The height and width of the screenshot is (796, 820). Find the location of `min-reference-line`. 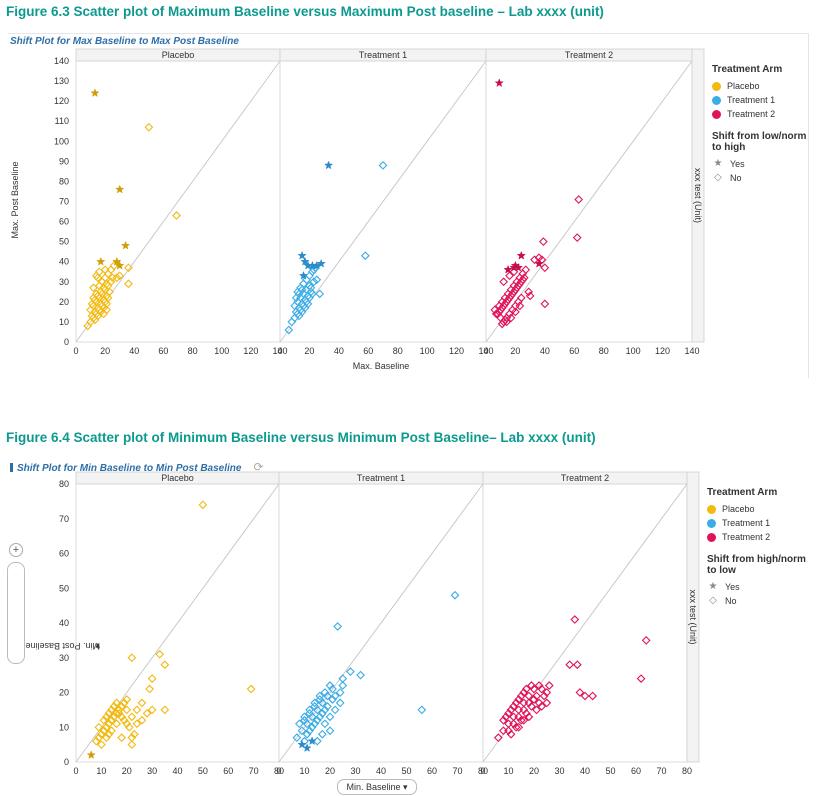

min-reference-line is located at coordinates (381, 623).